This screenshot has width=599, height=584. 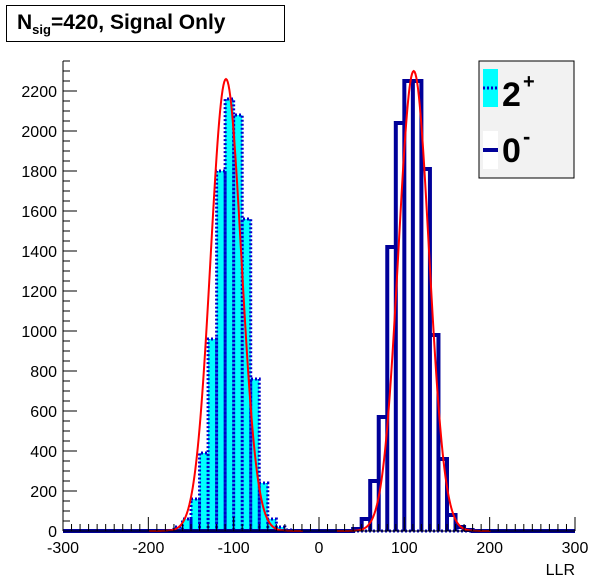 I want to click on x-tick-label: 200, so click(x=489, y=548).